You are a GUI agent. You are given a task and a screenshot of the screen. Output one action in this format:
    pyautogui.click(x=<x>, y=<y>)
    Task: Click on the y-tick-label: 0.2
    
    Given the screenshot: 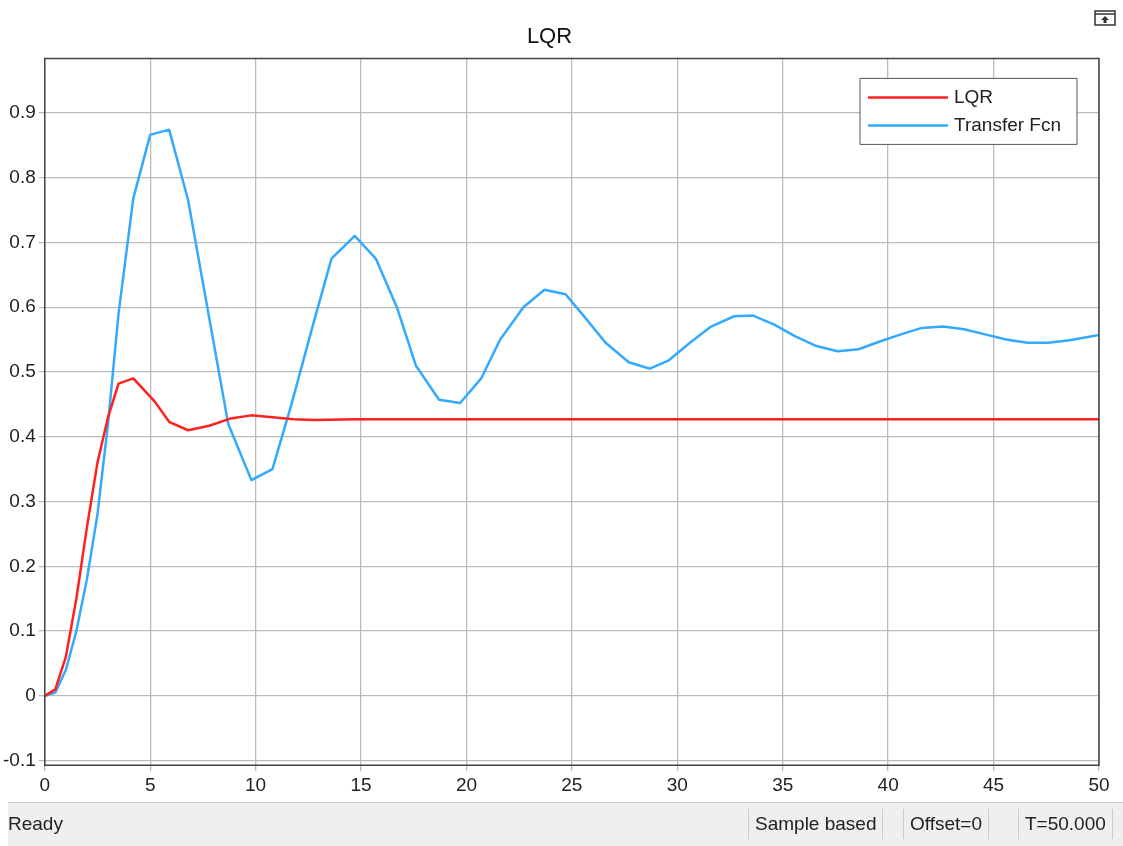 What is the action you would take?
    pyautogui.click(x=22, y=565)
    